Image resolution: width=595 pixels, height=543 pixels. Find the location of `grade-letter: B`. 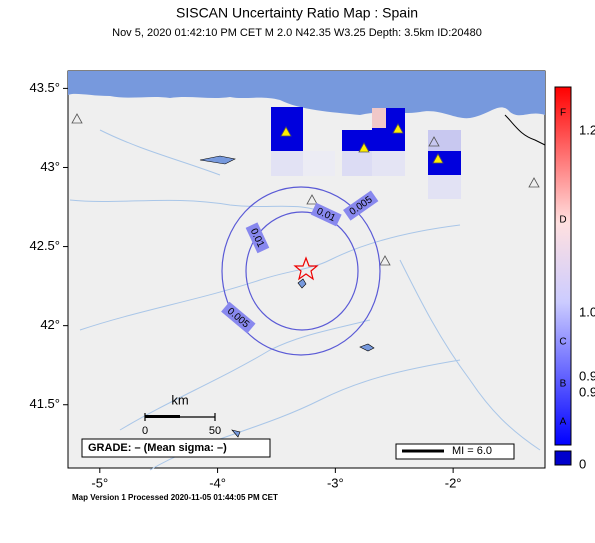

grade-letter: B is located at coordinates (563, 384).